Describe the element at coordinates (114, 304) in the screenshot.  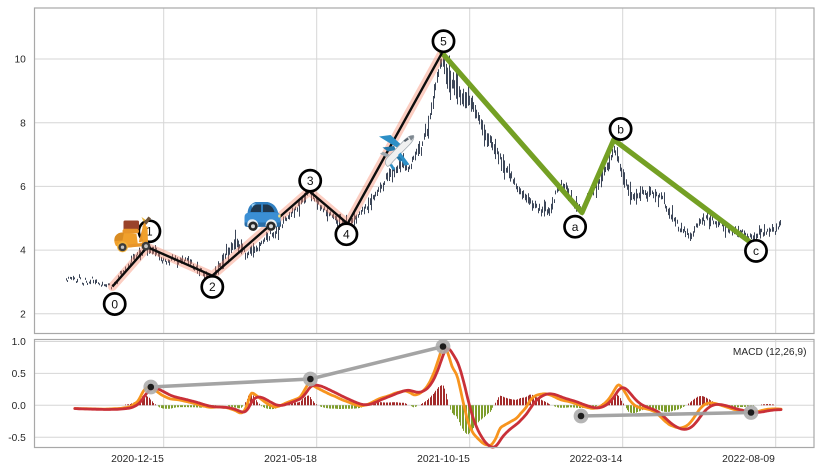
I see `svg-text: 0` at that location.